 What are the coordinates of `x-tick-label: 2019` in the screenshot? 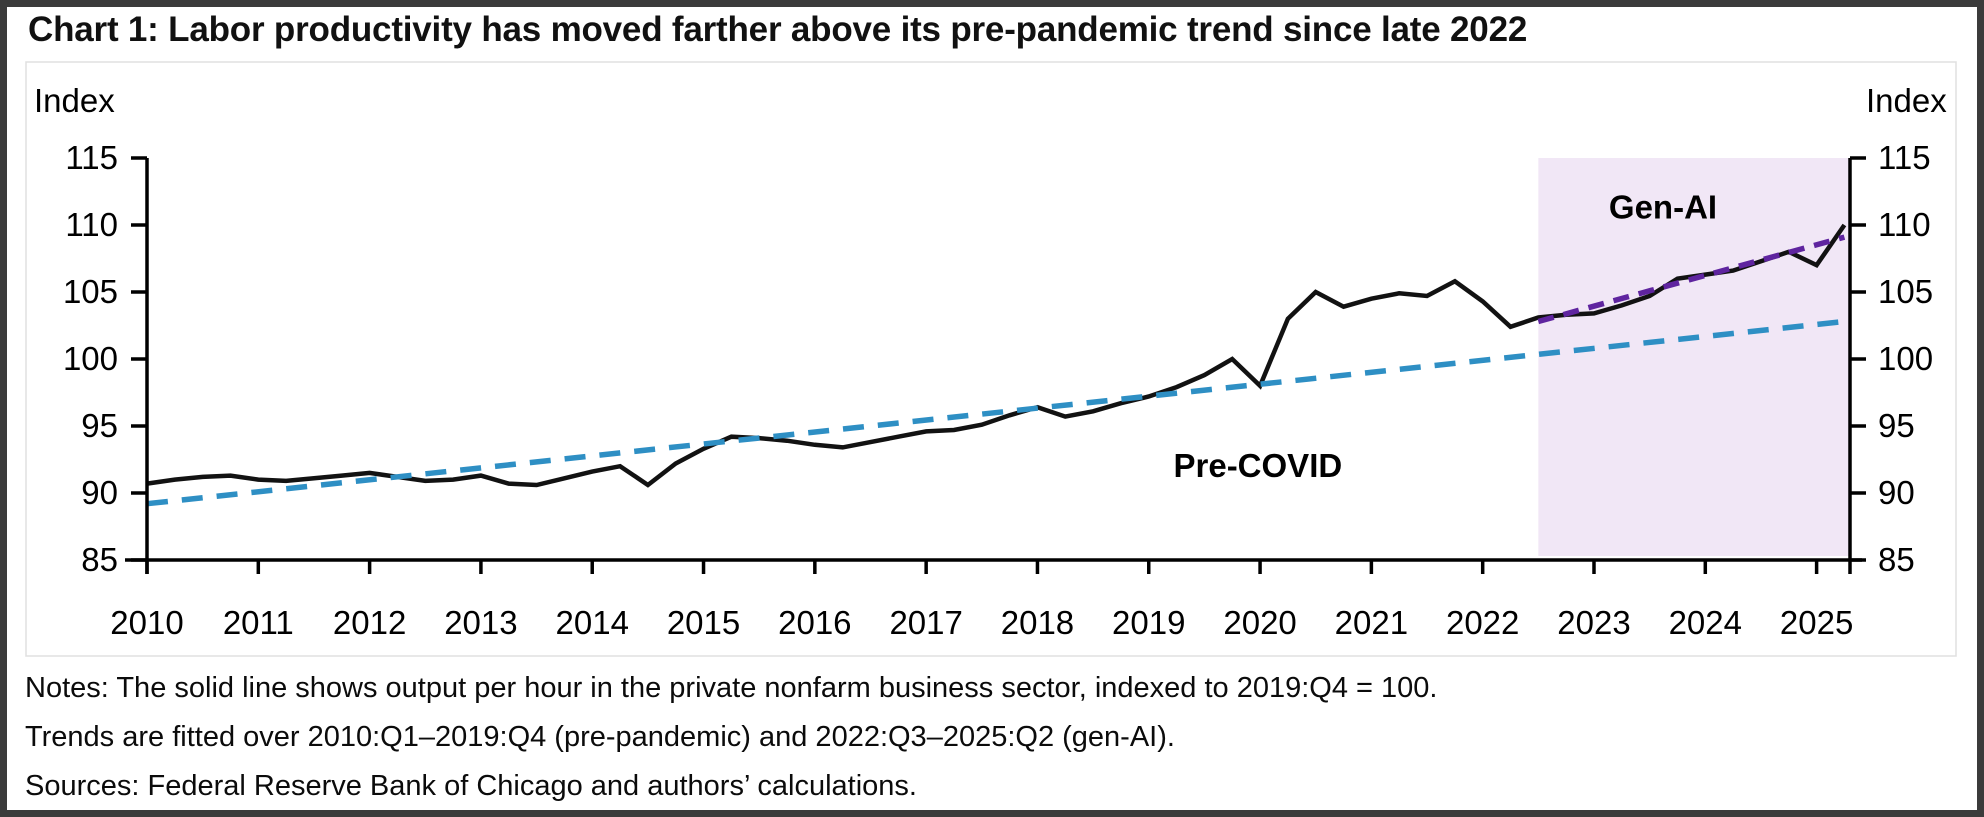 It's located at (1148, 622).